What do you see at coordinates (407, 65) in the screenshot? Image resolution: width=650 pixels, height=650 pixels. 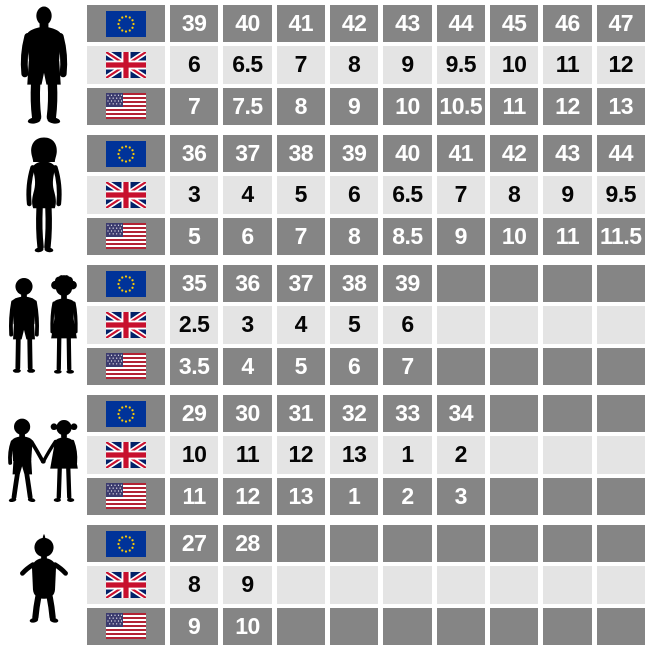 I see `size-cell-men-uk-4: 9` at bounding box center [407, 65].